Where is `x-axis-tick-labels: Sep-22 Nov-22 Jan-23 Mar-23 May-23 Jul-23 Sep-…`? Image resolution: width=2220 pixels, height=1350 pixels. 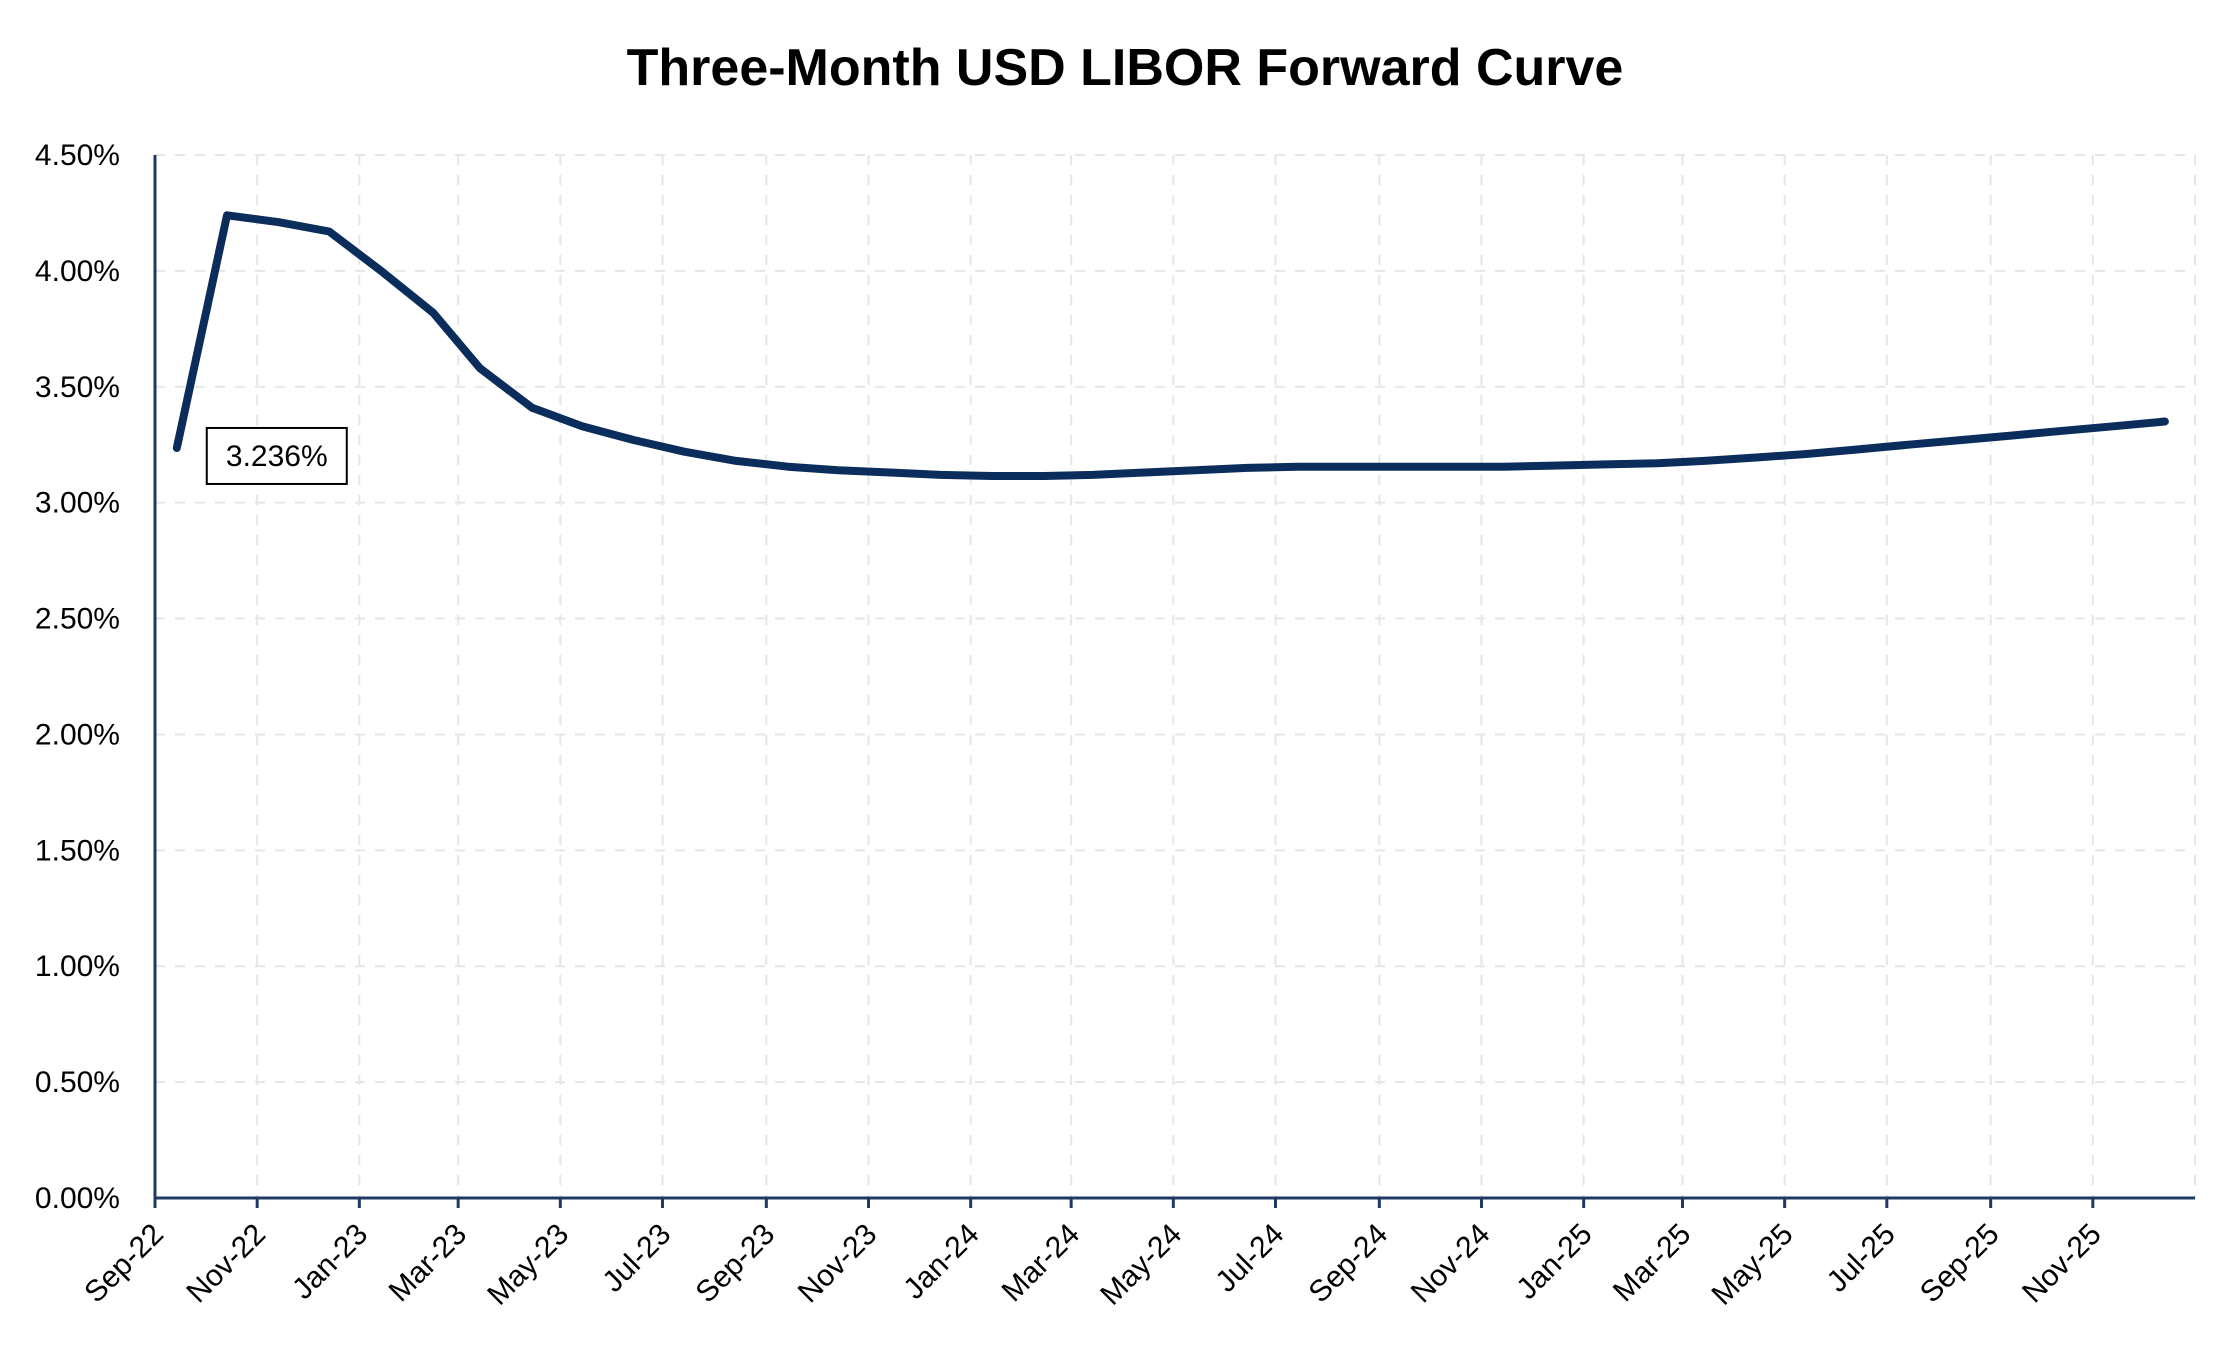
x-axis-tick-labels: Sep-22 Nov-22 Jan-23 Mar-23 May-23 Jul-23 Sep-… is located at coordinates (1093, 1265).